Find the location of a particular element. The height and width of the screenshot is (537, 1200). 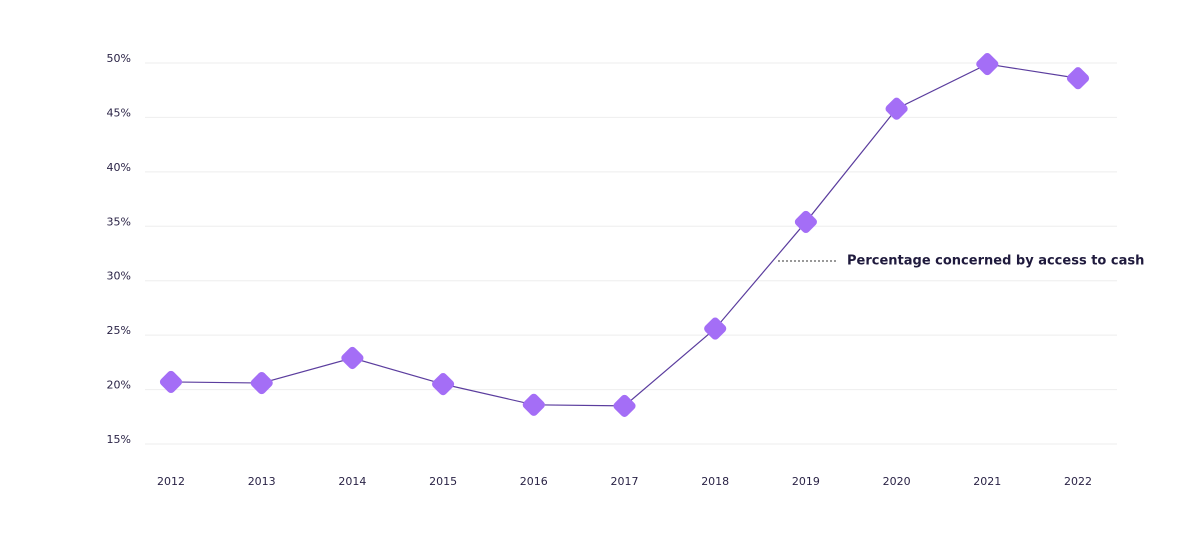

x-tick-label: 2017 is located at coordinates (625, 481).